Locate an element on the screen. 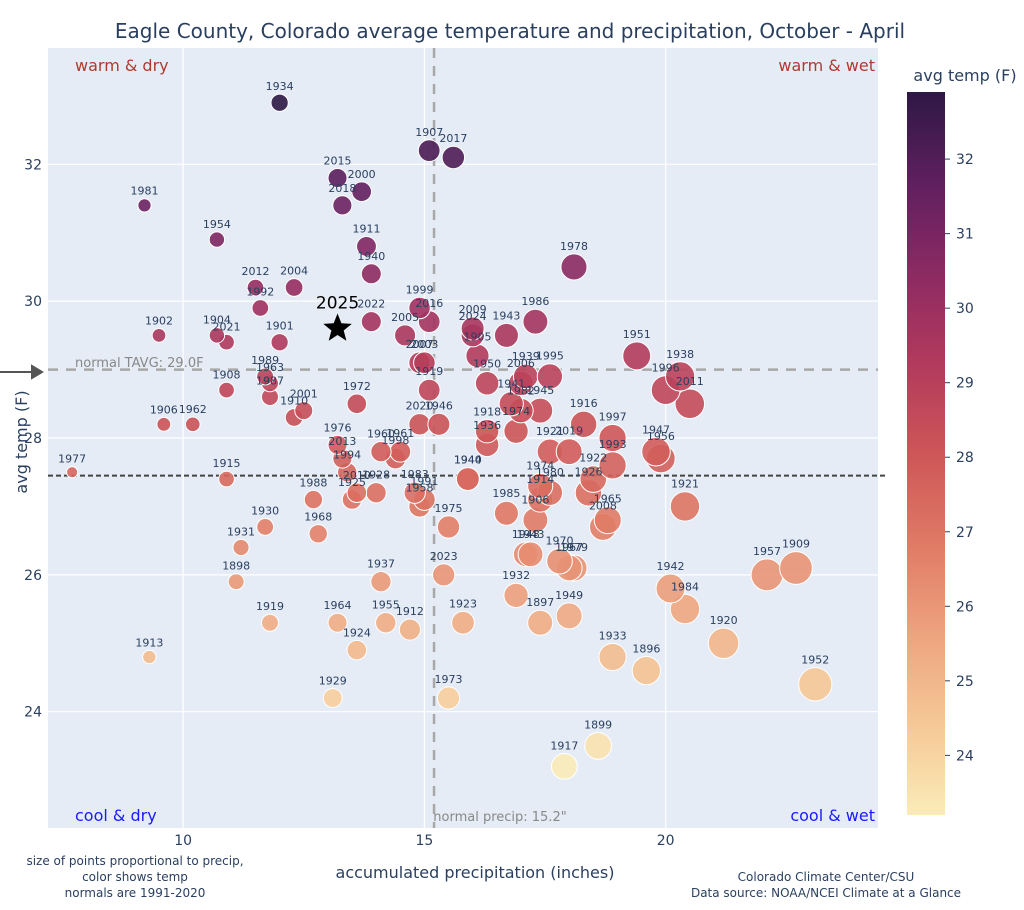 The image size is (1024, 910). point-label: 2019 is located at coordinates (569, 431).